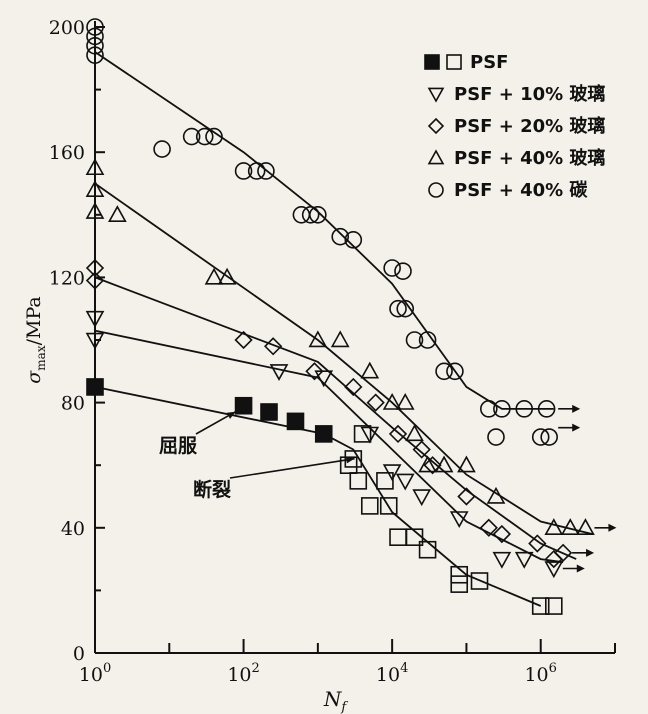  Describe the element at coordinates (95, 673) in the screenshot. I see `x-tick-label: 10⁰` at that location.